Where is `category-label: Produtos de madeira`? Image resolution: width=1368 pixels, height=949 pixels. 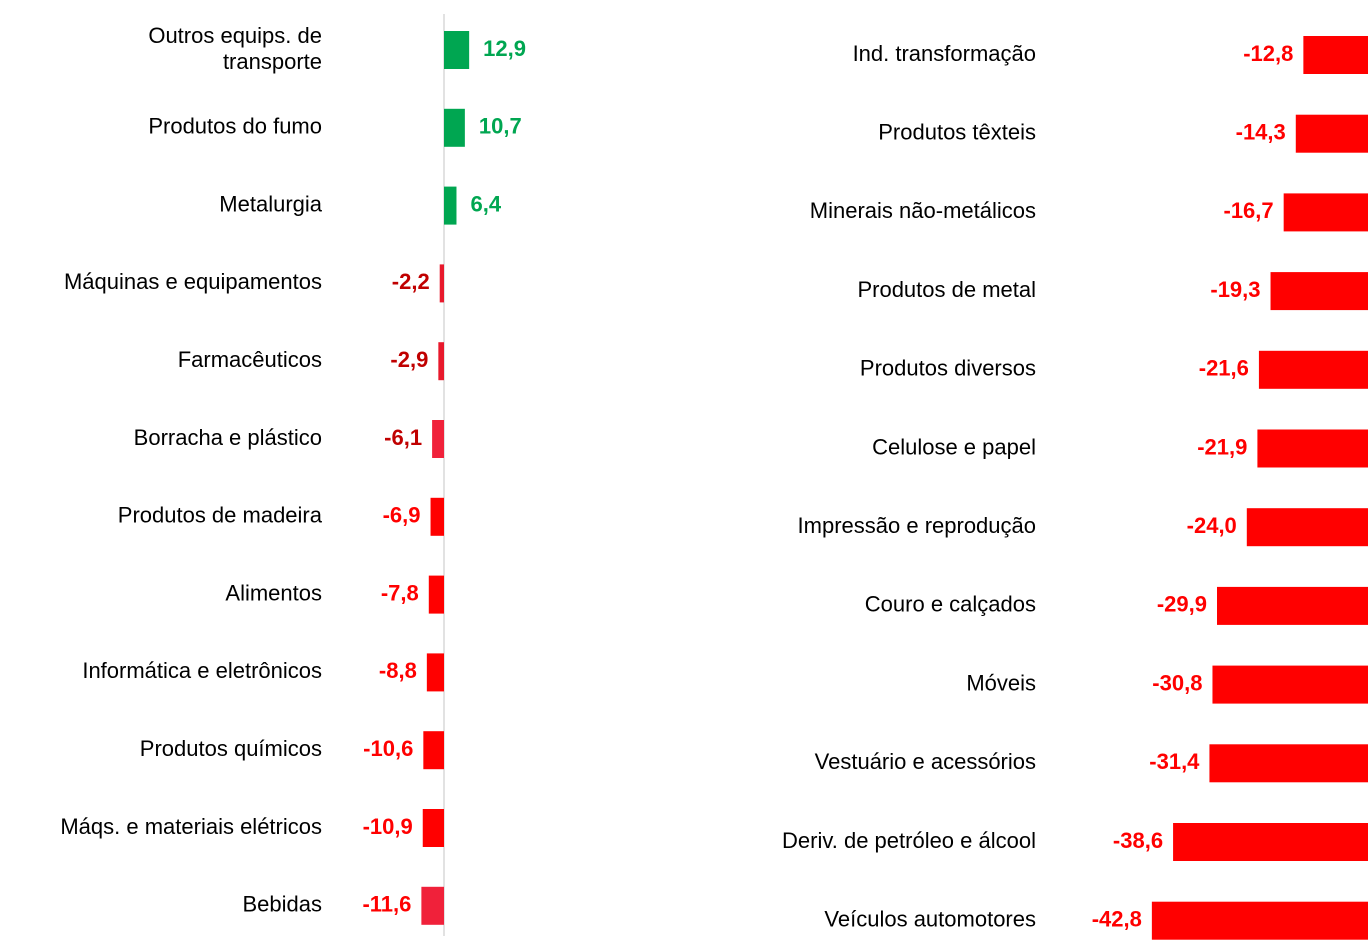
category-label: Produtos de madeira is located at coordinates (220, 515).